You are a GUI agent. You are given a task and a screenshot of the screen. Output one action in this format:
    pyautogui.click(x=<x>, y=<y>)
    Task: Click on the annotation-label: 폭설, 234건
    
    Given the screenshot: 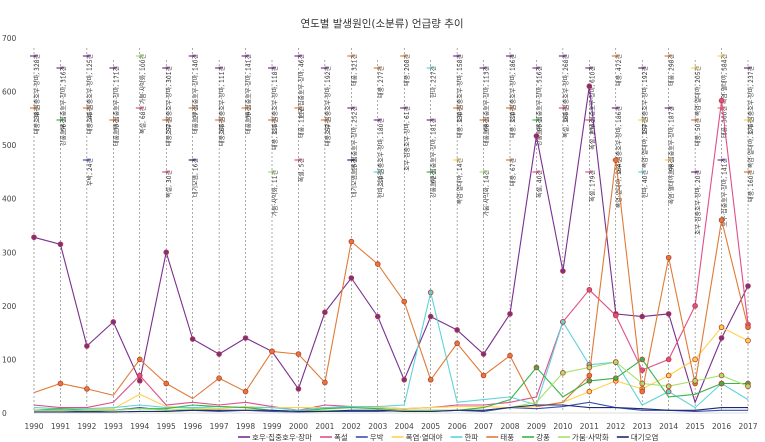 What is the action you would take?
    pyautogui.click(x=592, y=134)
    